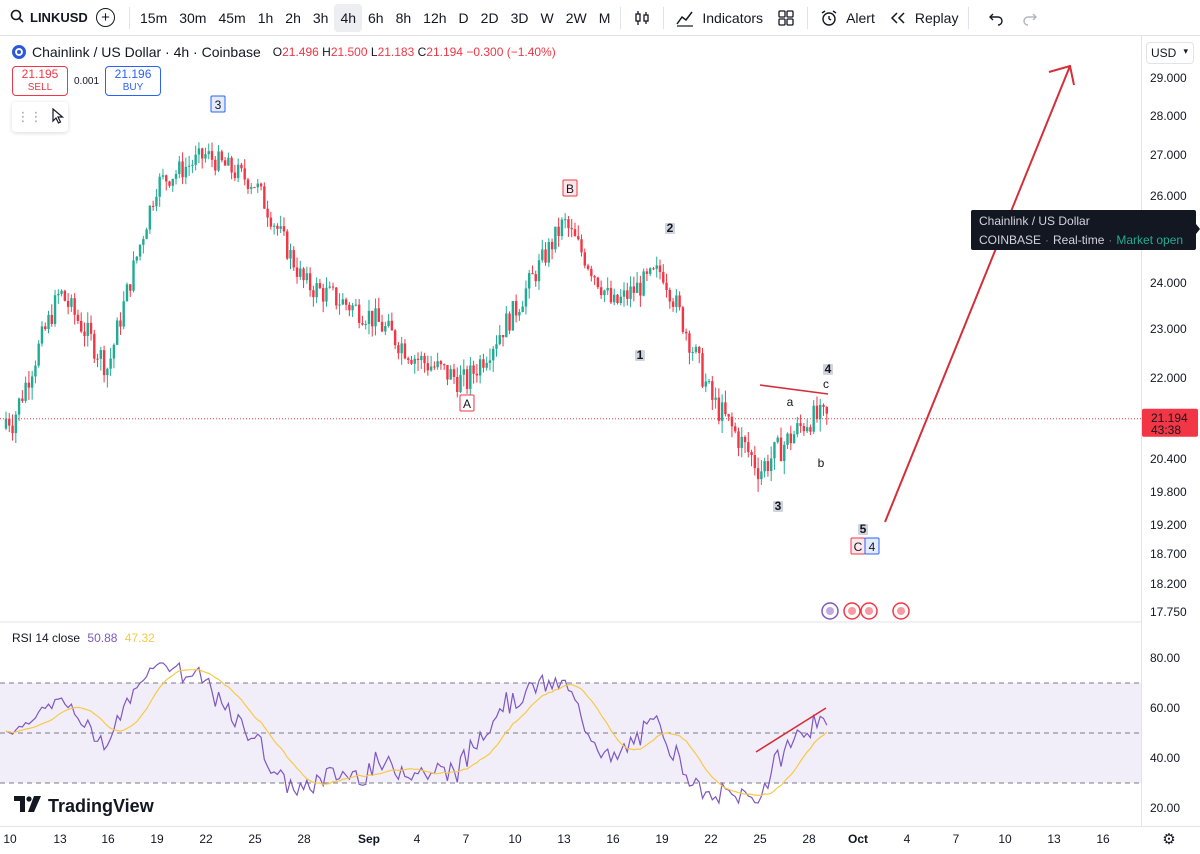 Image resolution: width=1200 pixels, height=854 pixels. Describe the element at coordinates (139, 638) in the screenshot. I see `rsi-ma-value: 47.32` at that location.